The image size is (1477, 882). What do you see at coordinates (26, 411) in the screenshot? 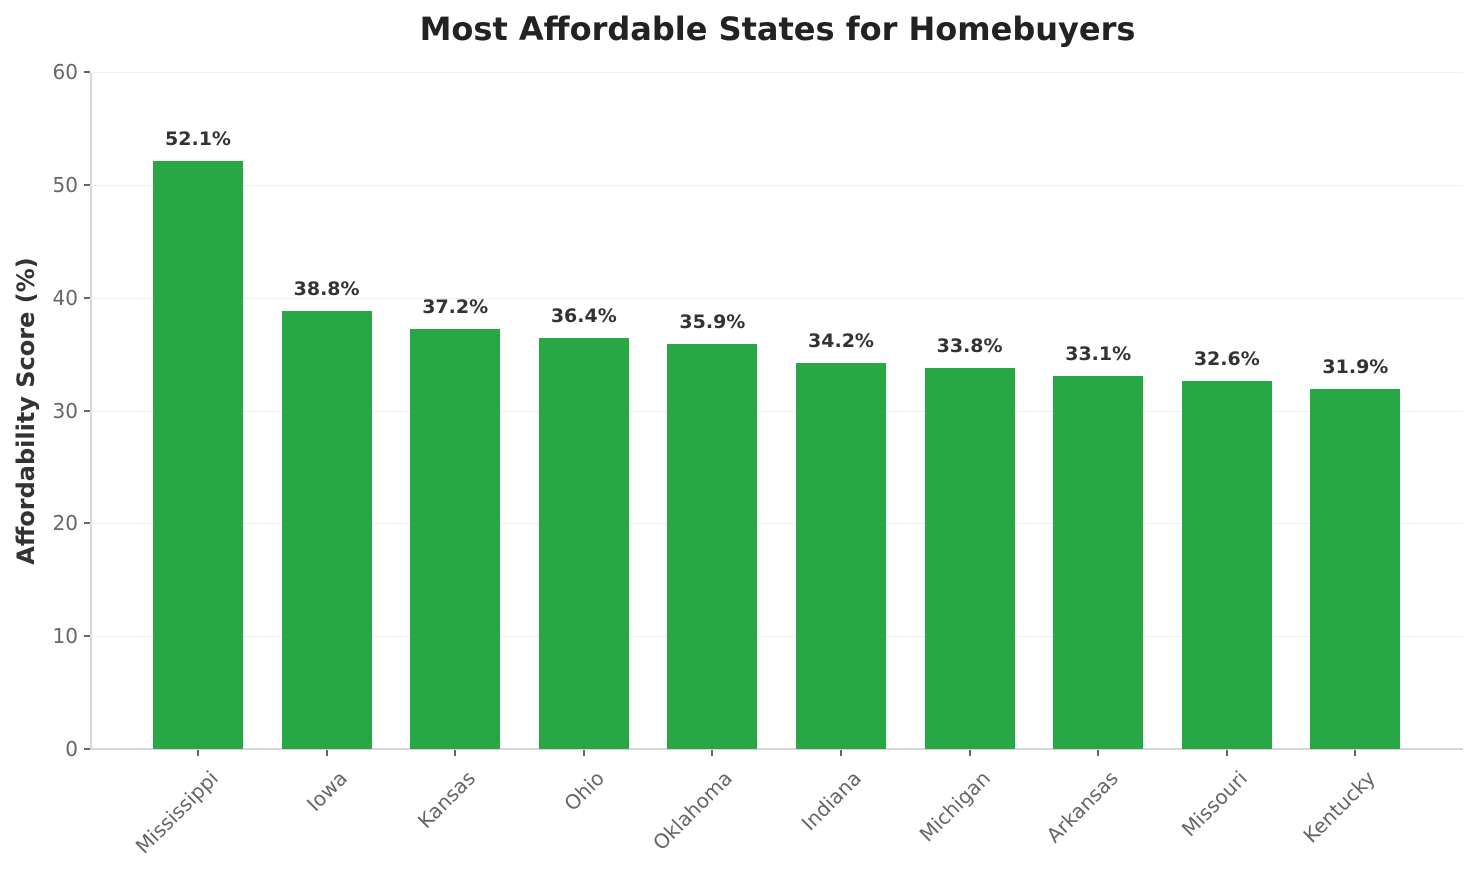
I see `y-axis-label: Affordability Score (%)` at bounding box center [26, 411].